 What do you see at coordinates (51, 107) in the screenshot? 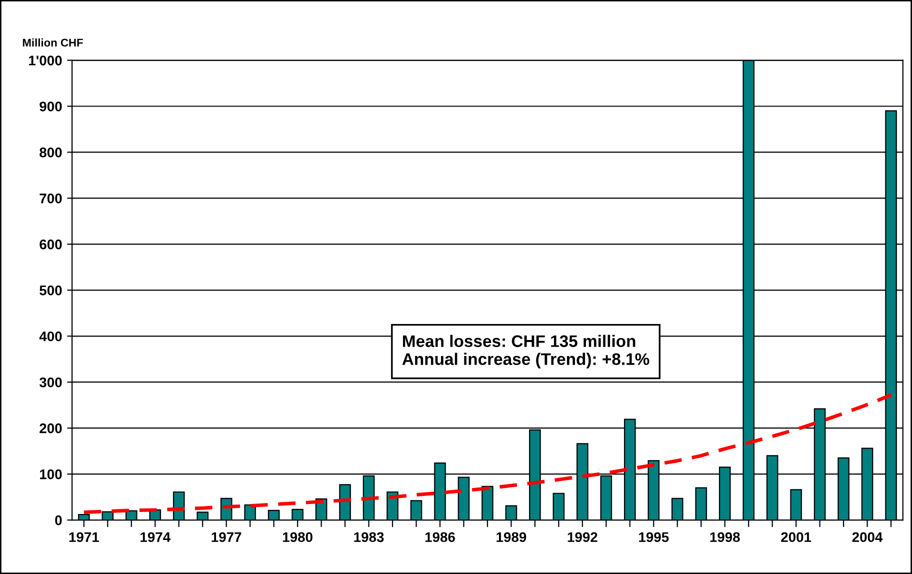
I see `y-tick-label: 900` at bounding box center [51, 107].